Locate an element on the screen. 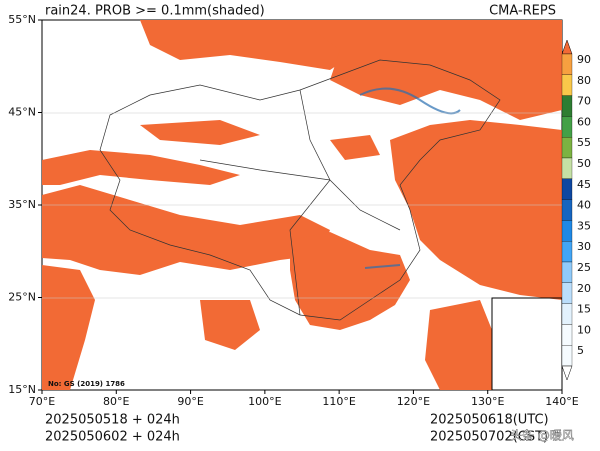 The height and width of the screenshot is (451, 600). valid-time: 2025050618(UTC) is located at coordinates (489, 420).